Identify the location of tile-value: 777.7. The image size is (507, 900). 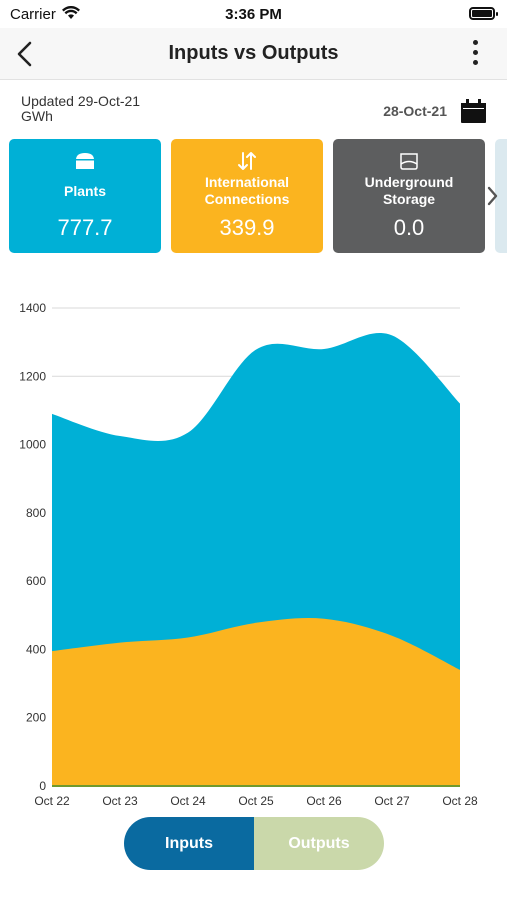
(85, 227).